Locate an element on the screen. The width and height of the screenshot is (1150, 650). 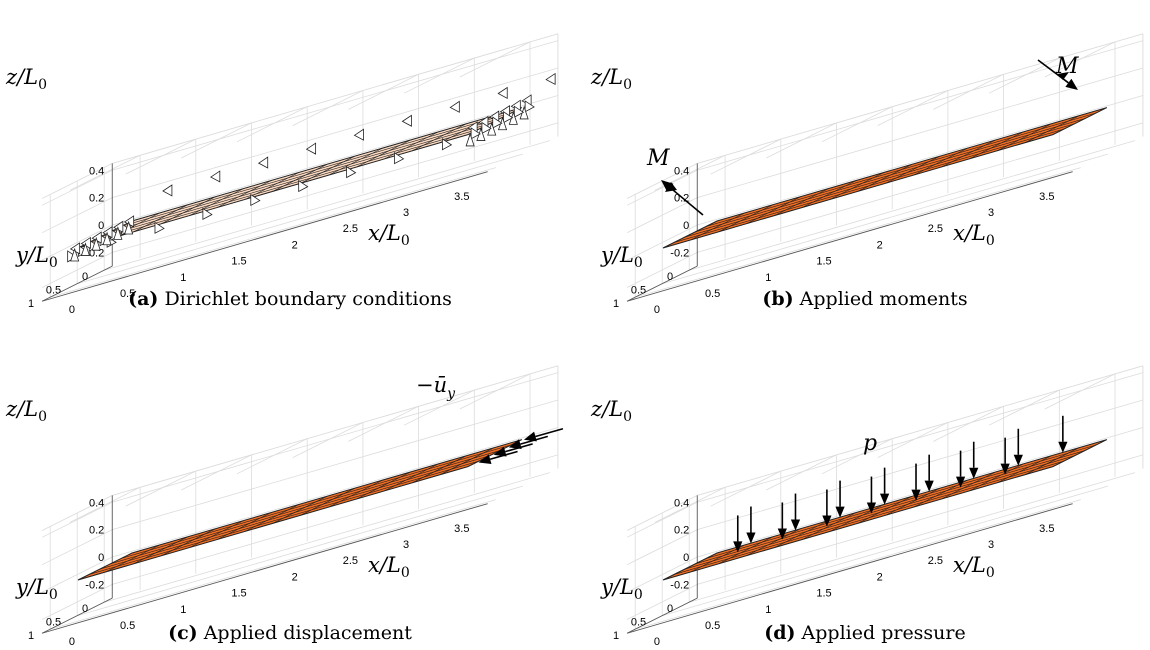
pressure-arrow-6-head is located at coordinates (1018, 460).